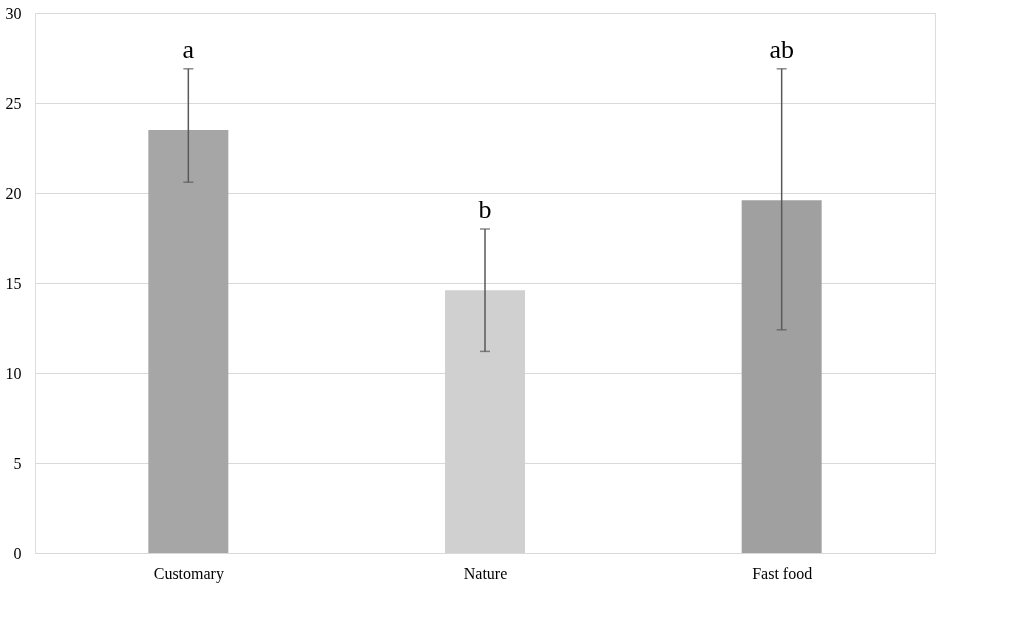 The height and width of the screenshot is (633, 1027). Describe the element at coordinates (782, 573) in the screenshot. I see `x-tick-label: Fast food` at that location.